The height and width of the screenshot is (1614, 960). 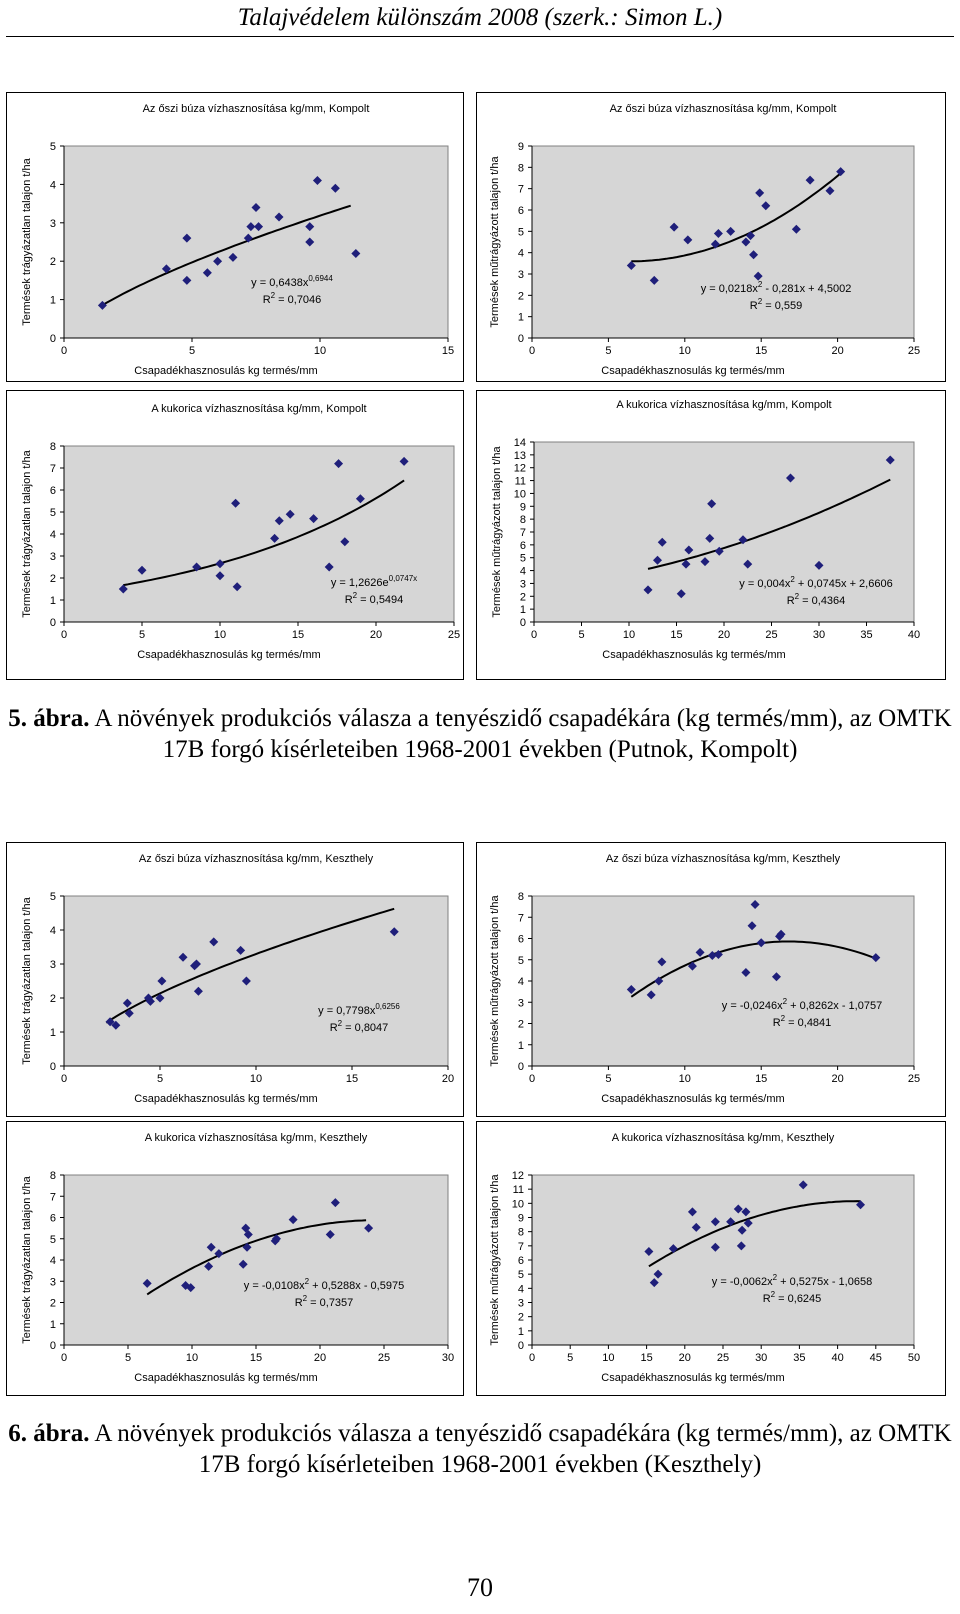 I want to click on trend-equation: y = 1,2626e0,0747x, so click(x=374, y=581).